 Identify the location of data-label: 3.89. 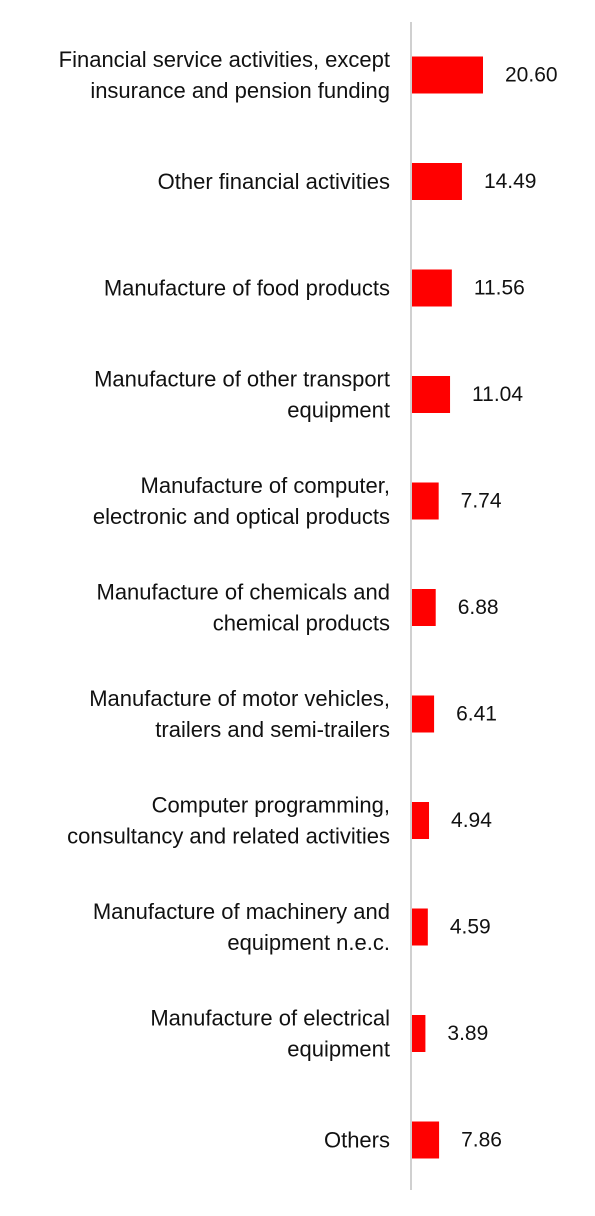
(467, 1033).